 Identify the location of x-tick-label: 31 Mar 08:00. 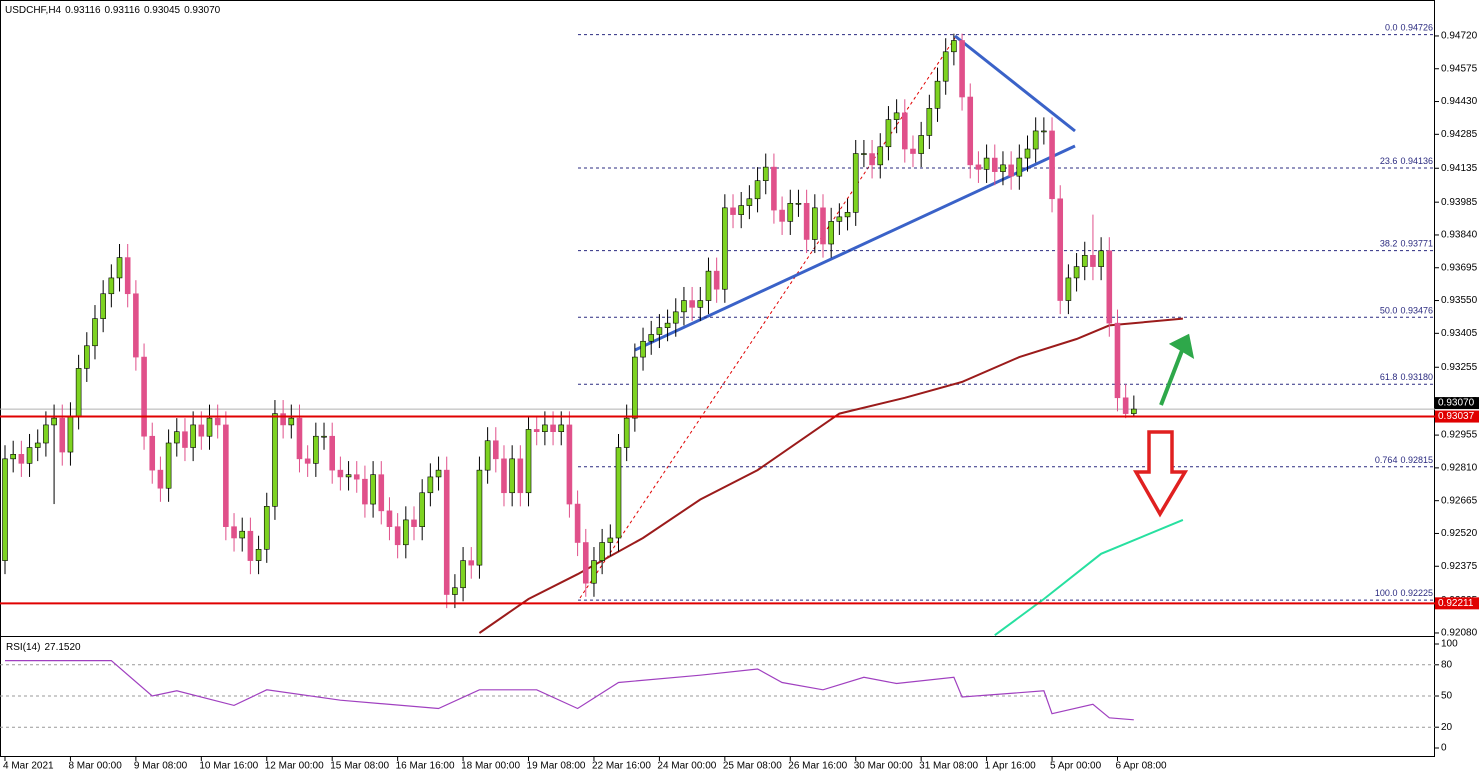
(948, 766).